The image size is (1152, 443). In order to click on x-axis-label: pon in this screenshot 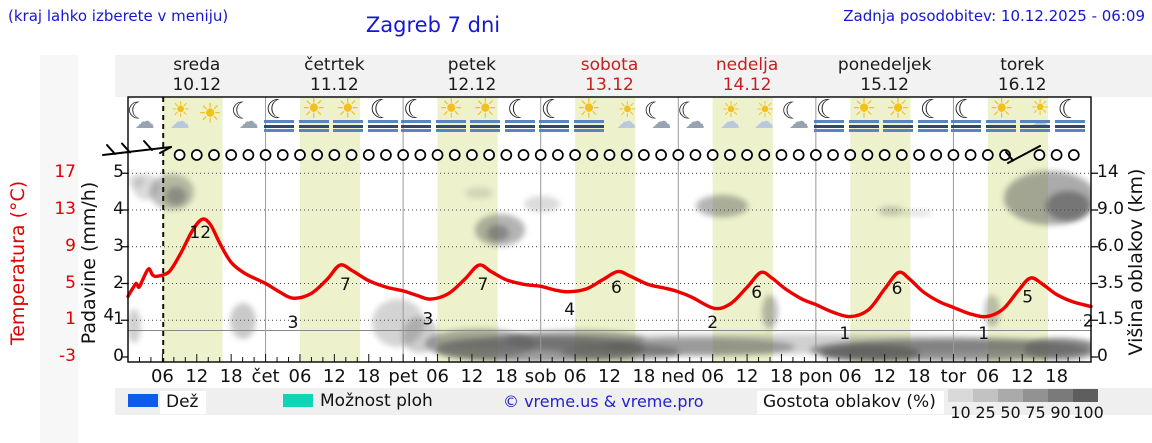, I will do `click(815, 376)`.